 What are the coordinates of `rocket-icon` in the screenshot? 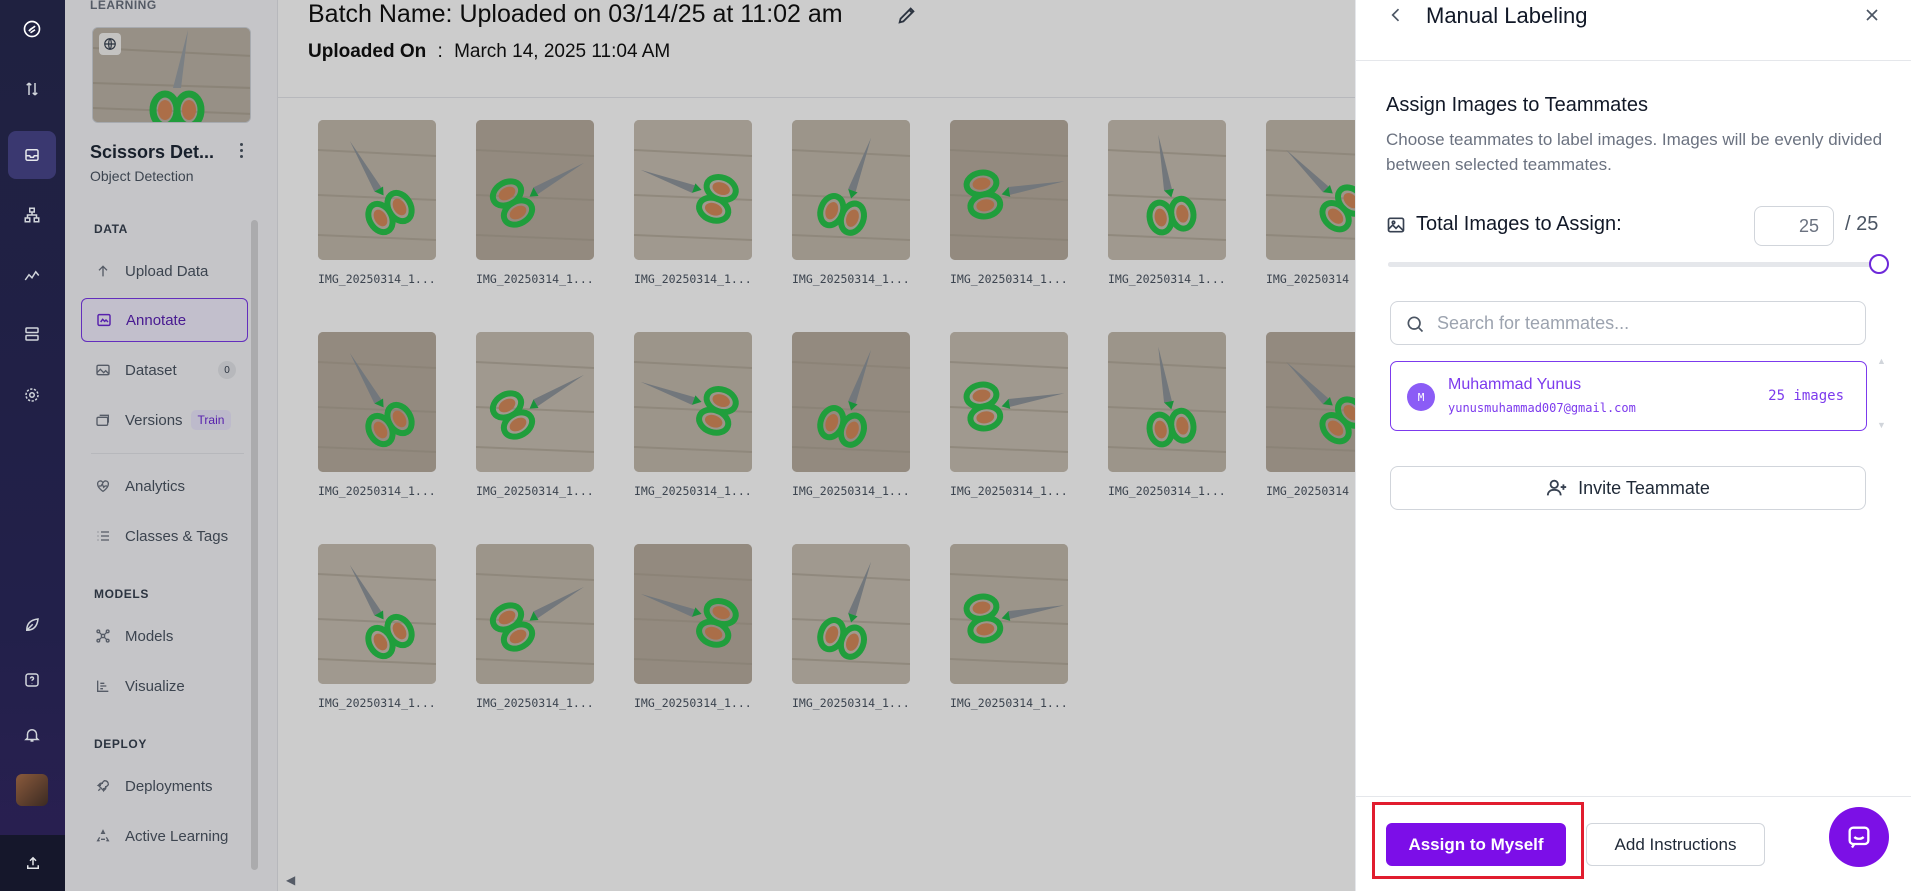 It's located at (103, 786).